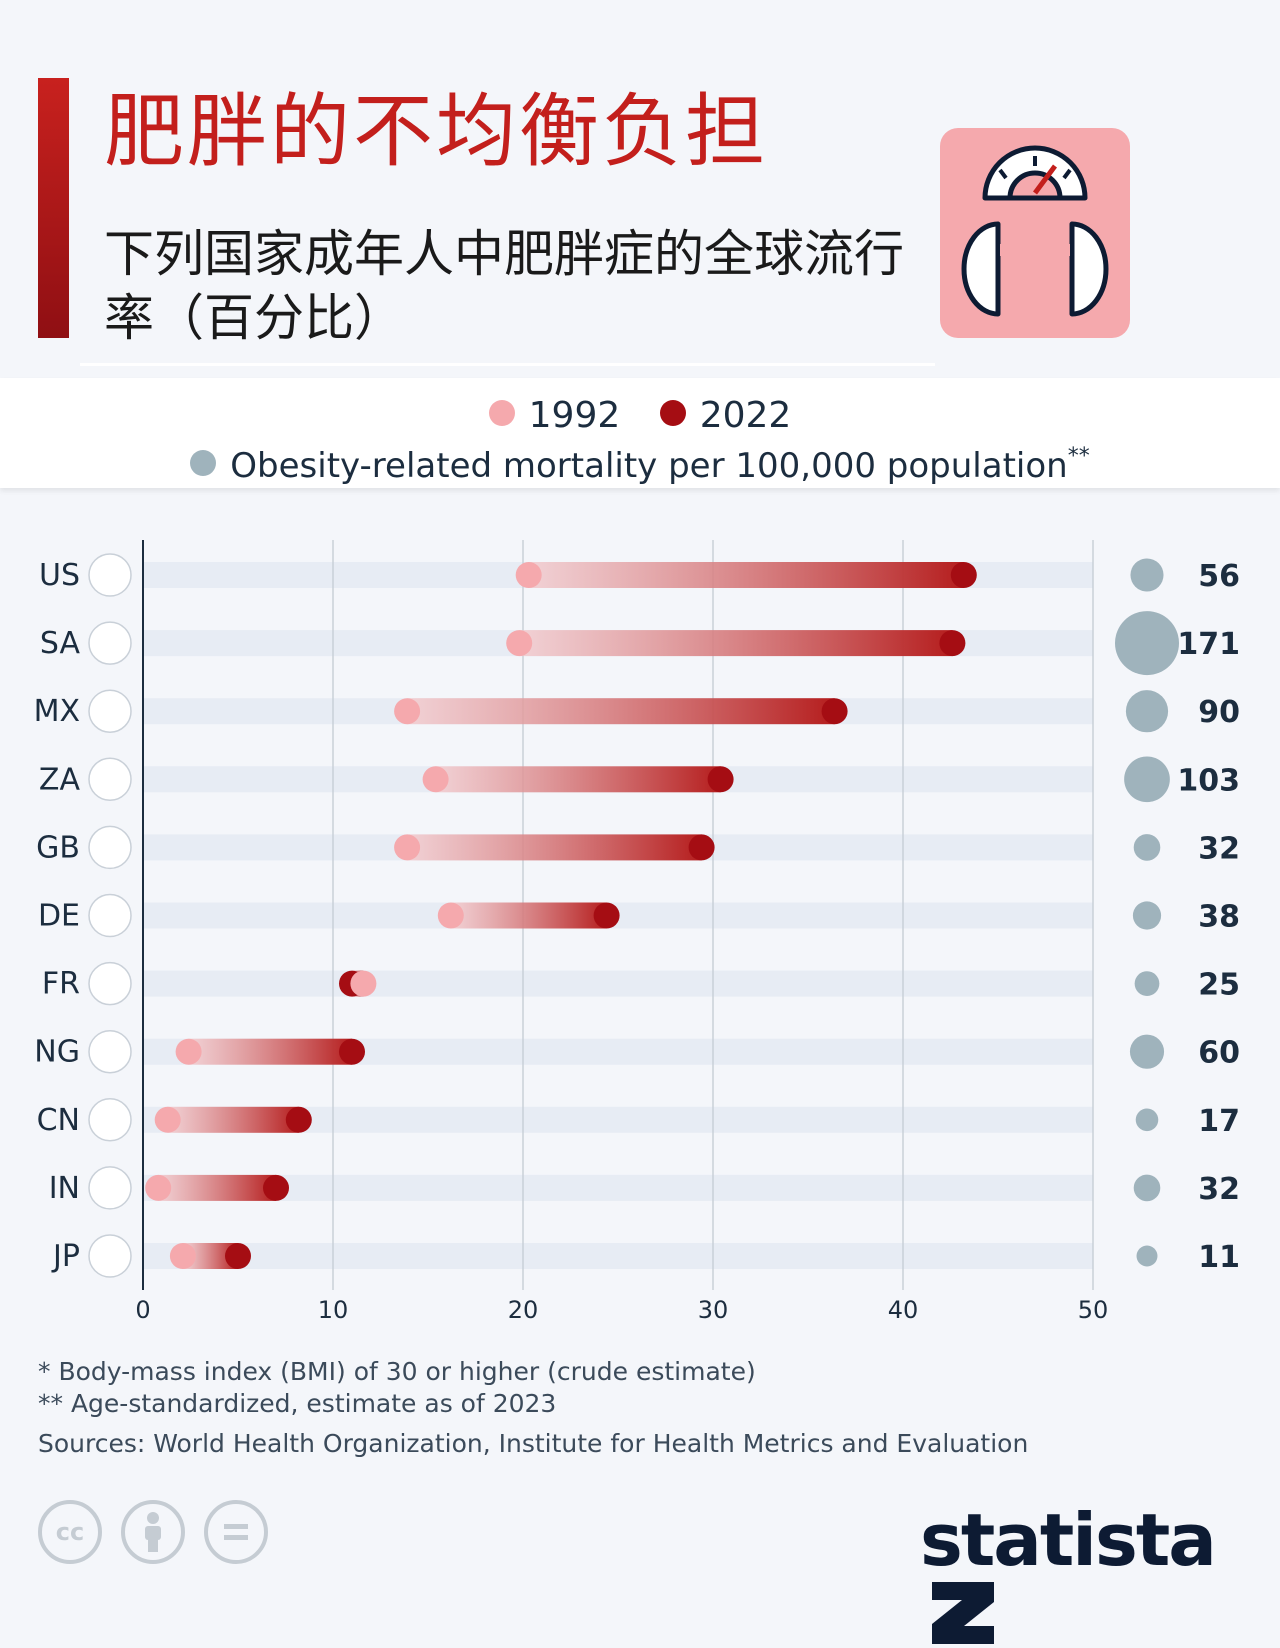 This screenshot has width=1280, height=1648. Describe the element at coordinates (745, 415) in the screenshot. I see `legend-label-2022: 2022` at that location.